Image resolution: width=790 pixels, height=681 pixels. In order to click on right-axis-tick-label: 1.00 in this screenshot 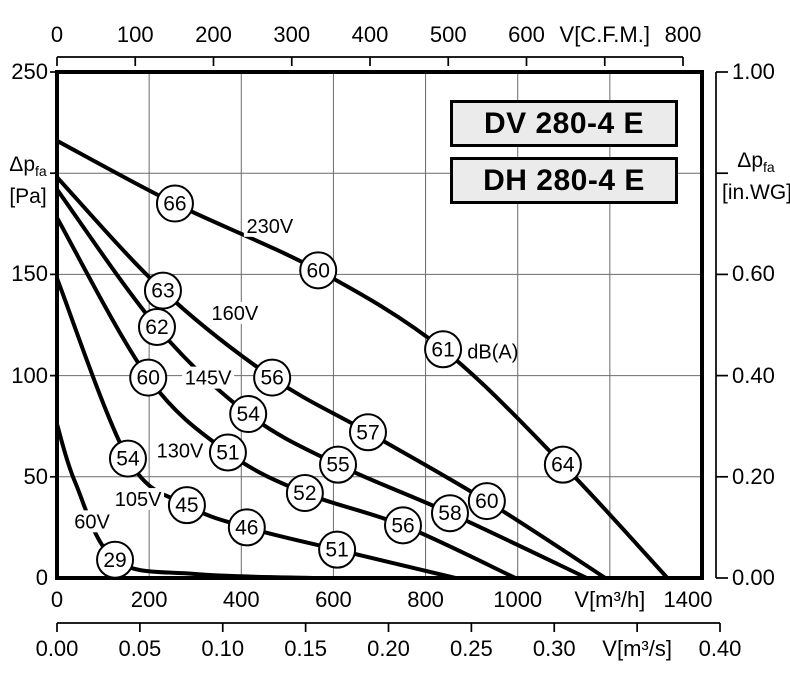, I will do `click(753, 71)`.